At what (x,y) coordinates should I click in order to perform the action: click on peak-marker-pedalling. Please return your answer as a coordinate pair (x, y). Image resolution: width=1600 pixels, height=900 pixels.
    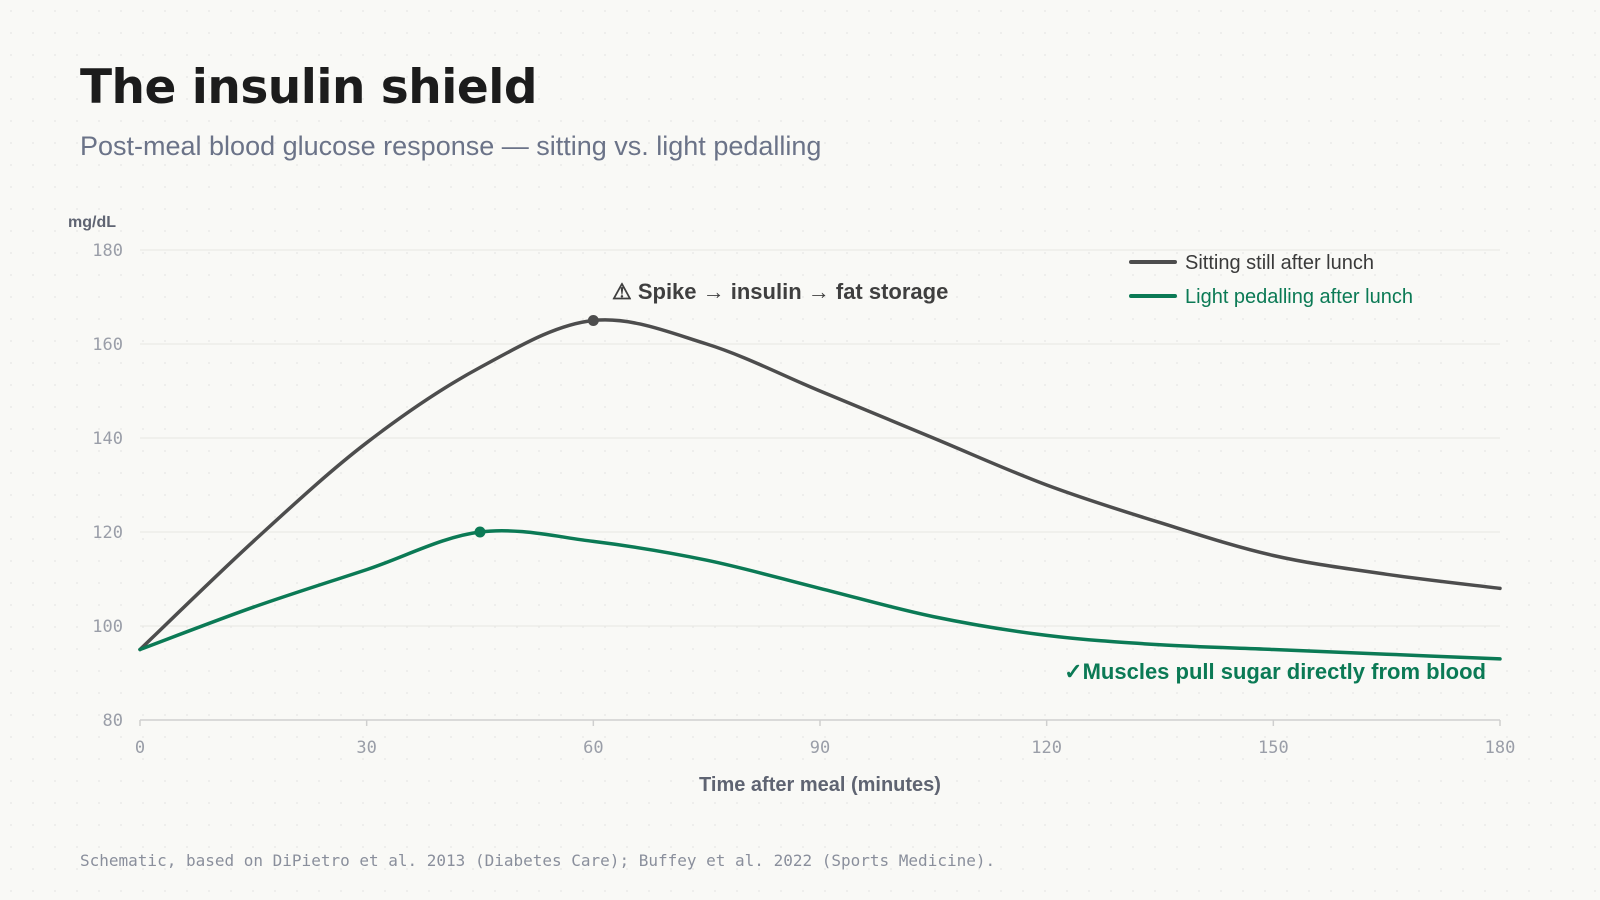
    Looking at the image, I should click on (480, 532).